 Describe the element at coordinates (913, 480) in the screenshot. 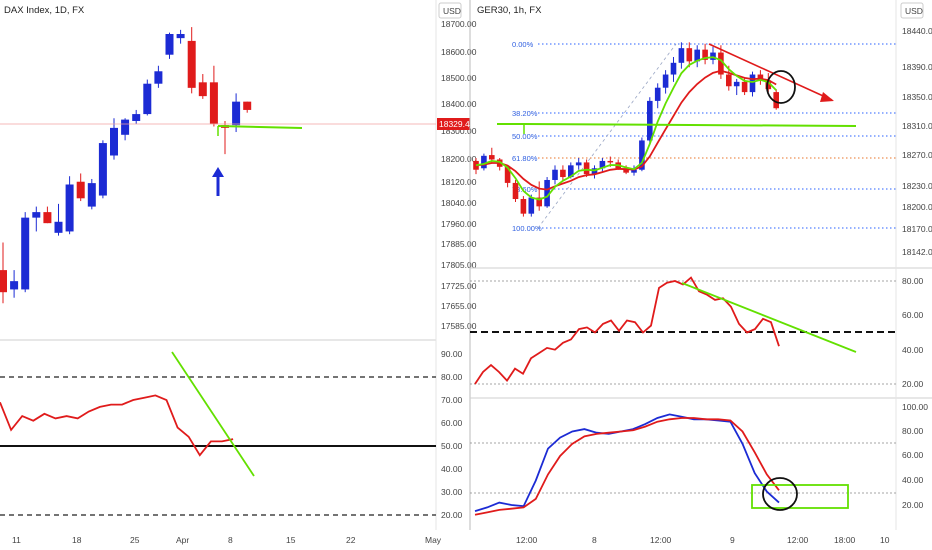

I see `stoch-tick-label: 40.00` at that location.